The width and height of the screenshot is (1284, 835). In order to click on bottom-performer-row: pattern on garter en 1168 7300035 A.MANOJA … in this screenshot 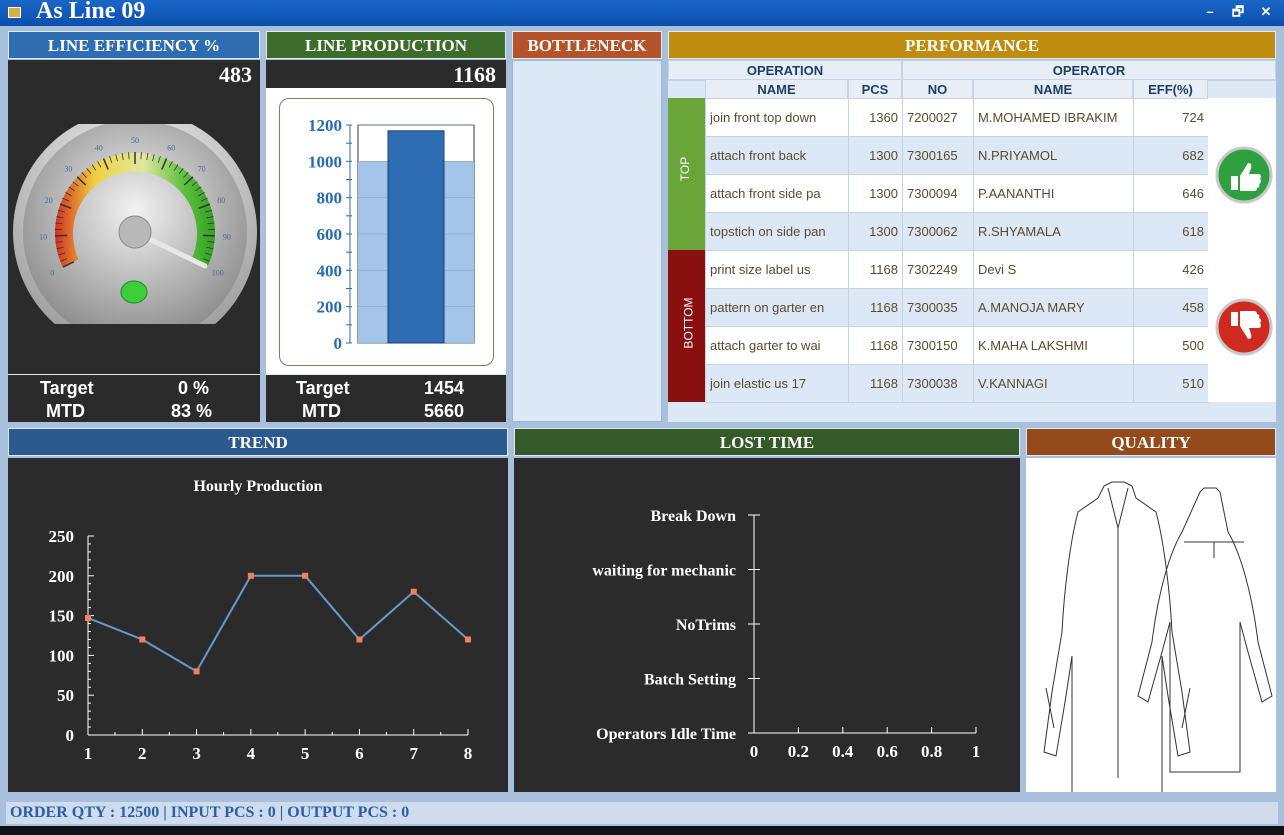, I will do `click(957, 307)`.